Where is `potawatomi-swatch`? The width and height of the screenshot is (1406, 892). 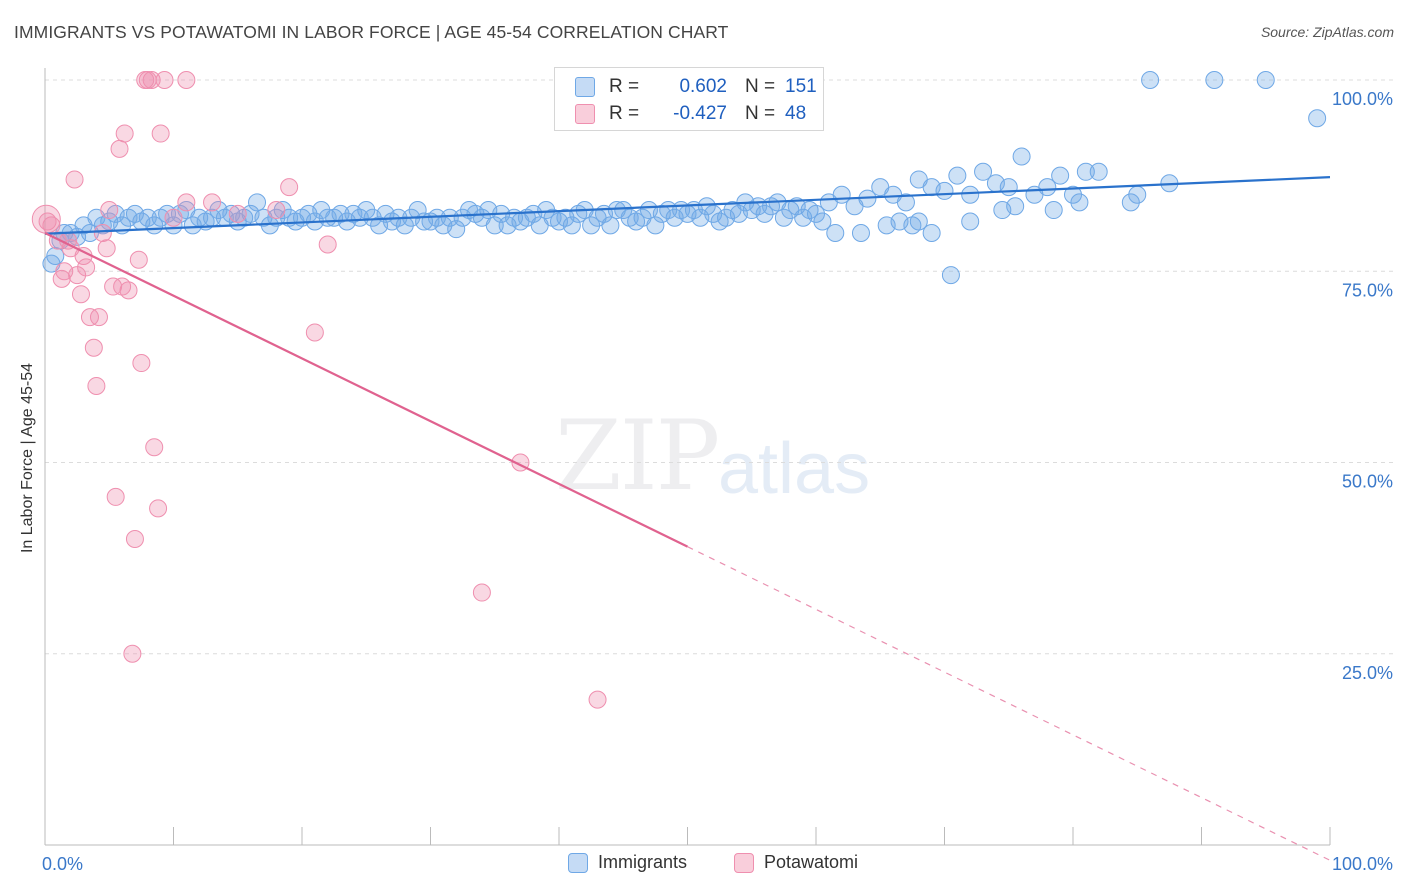
potawatomi-swatch is located at coordinates (585, 114).